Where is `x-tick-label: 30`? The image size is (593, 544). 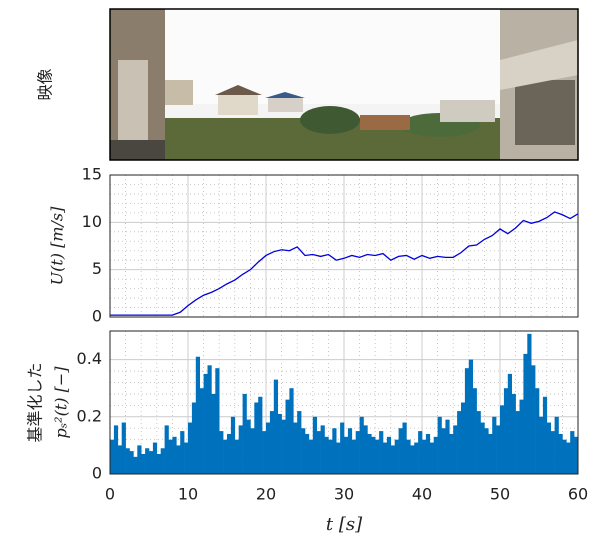
x-tick-label: 30 is located at coordinates (344, 494).